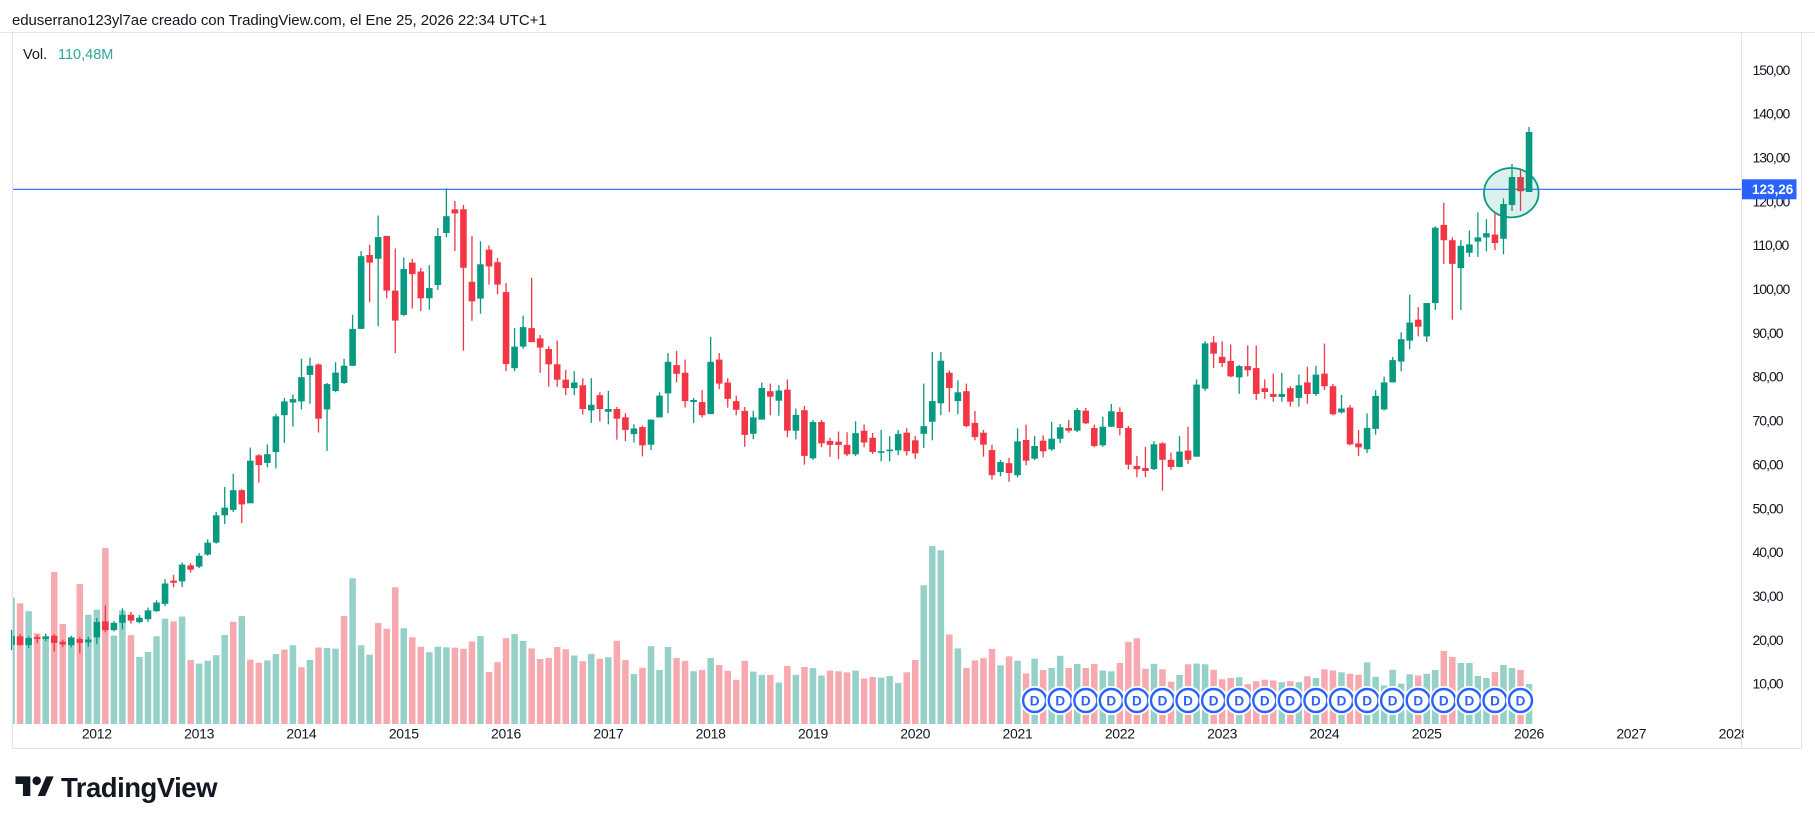 Image resolution: width=1815 pixels, height=825 pixels. Describe the element at coordinates (301, 734) in the screenshot. I see `svg-text: 2014` at that location.